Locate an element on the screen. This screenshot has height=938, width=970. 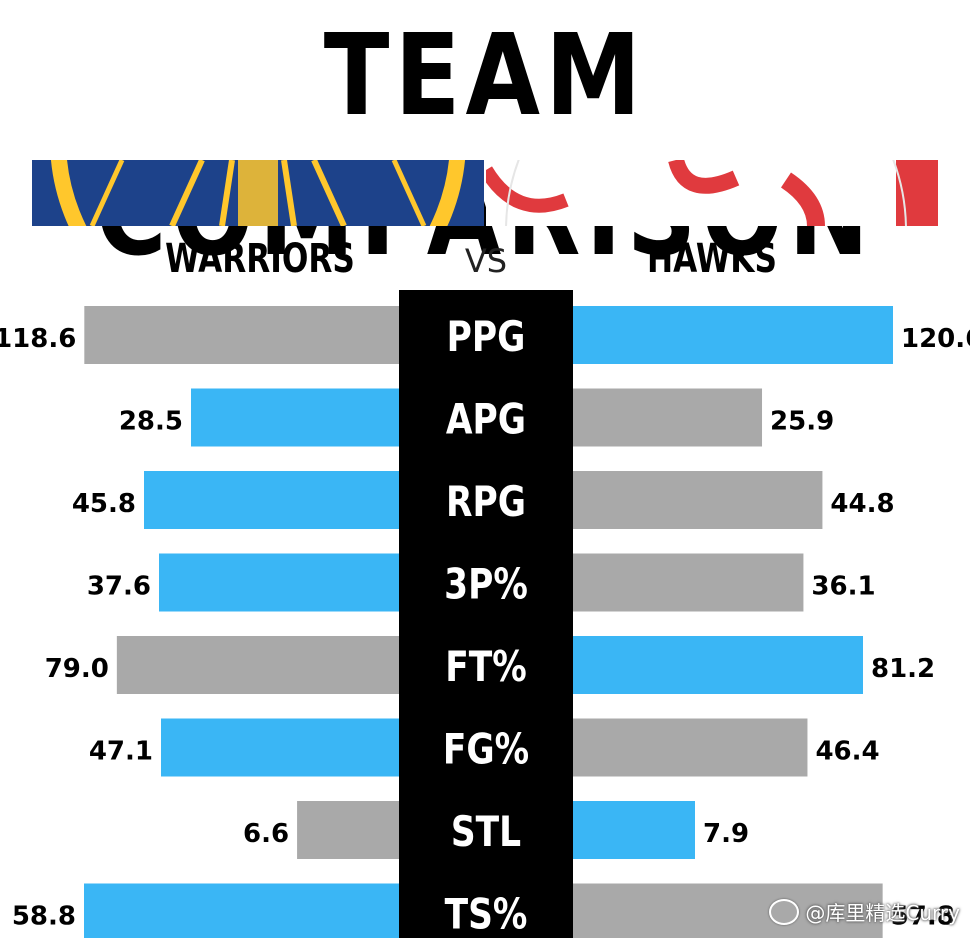
value-label-warriors-STL: 6.6 is located at coordinates (266, 834).